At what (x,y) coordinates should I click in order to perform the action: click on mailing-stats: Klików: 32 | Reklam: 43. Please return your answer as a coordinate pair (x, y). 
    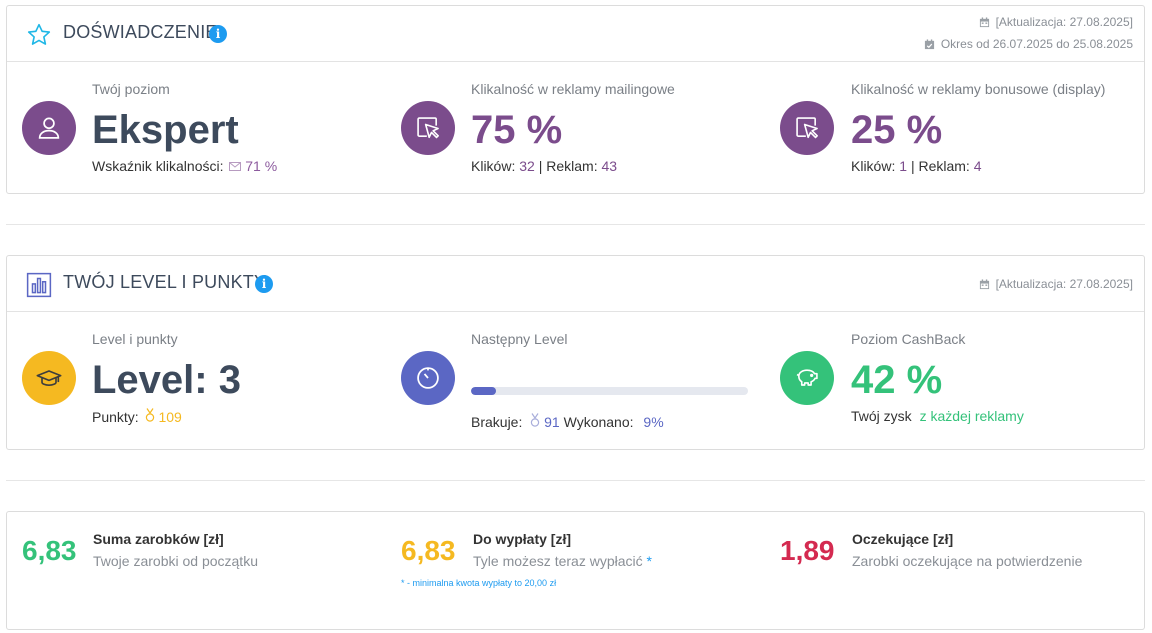
    Looking at the image, I should click on (544, 166).